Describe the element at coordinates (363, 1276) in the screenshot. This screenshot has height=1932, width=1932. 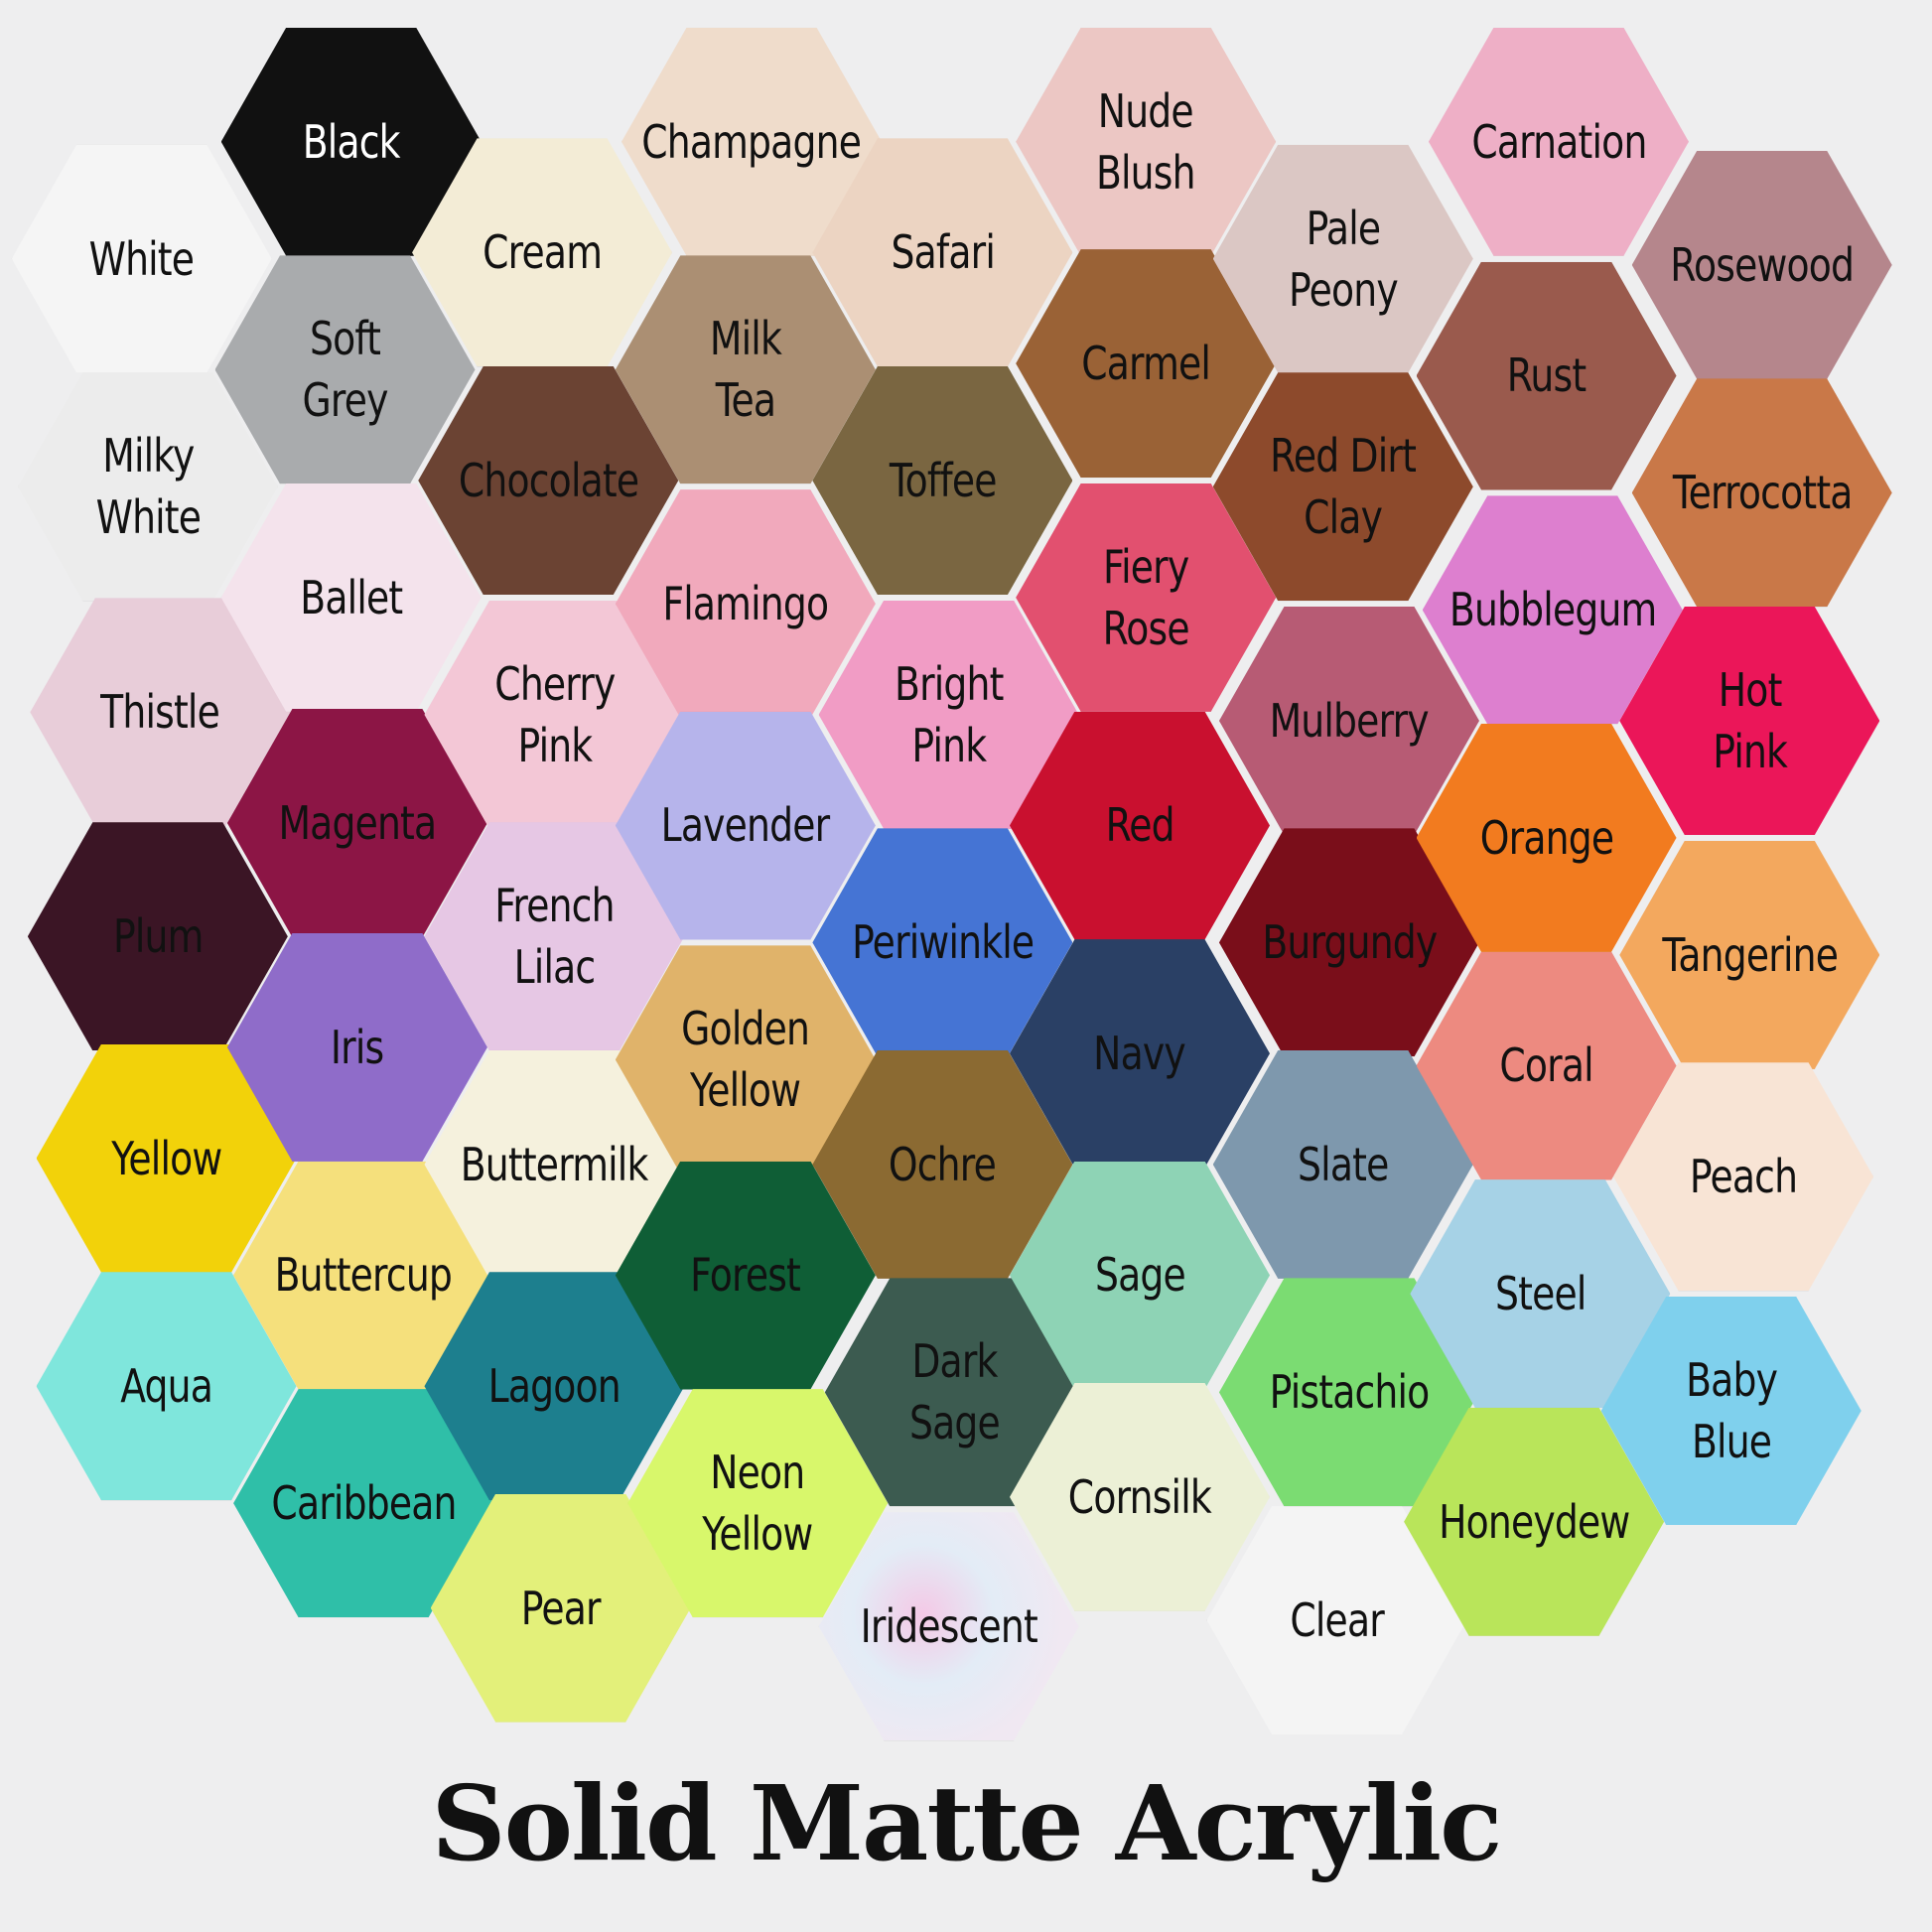
I see `swatch-label: Buttercup` at that location.